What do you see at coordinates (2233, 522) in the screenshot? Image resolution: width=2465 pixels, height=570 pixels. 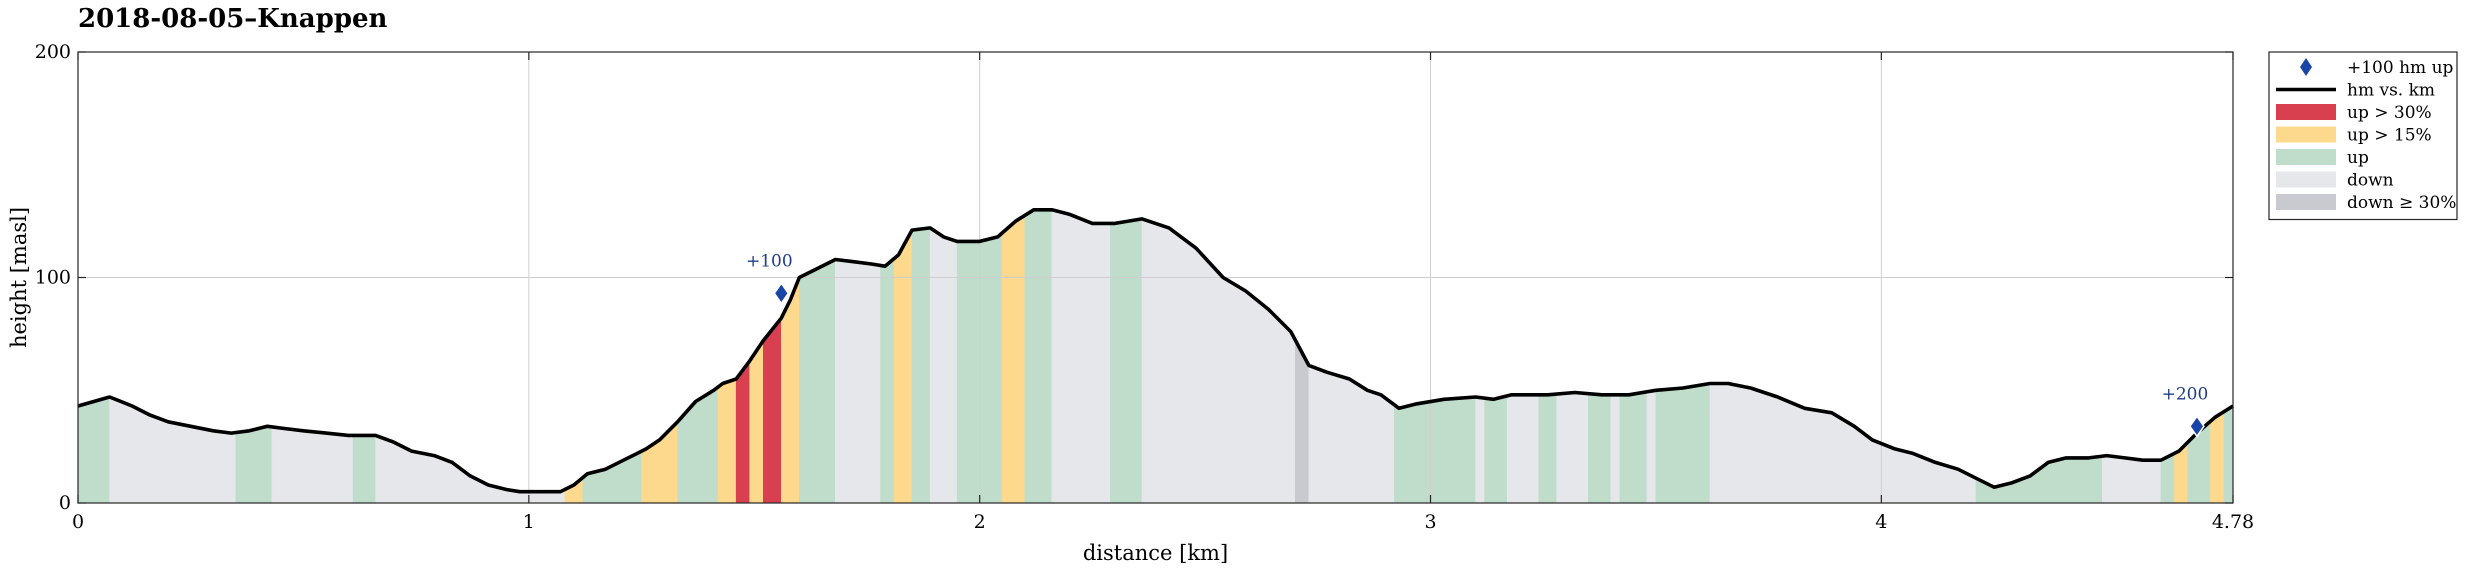 I see `x-tick-label-5: 4.78` at bounding box center [2233, 522].